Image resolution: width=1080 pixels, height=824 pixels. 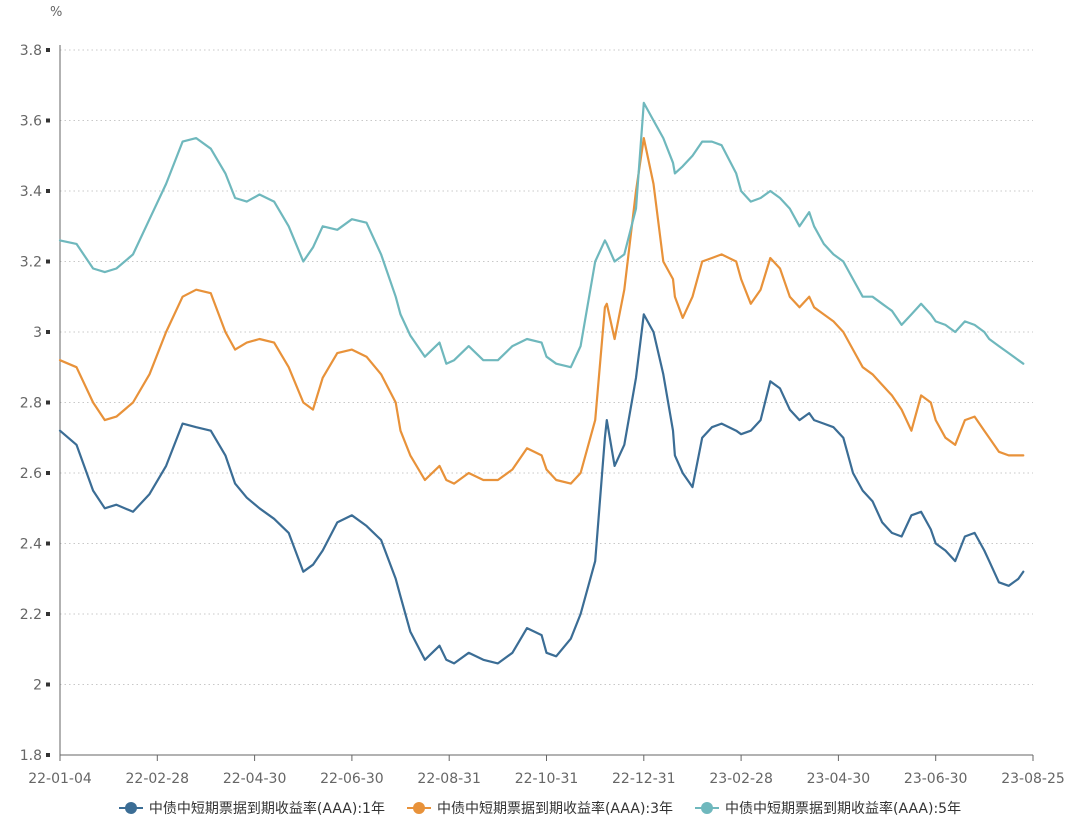 I want to click on legend-label-5y: 中债中短期票据到期收益率(AAA):5年, so click(x=843, y=809).